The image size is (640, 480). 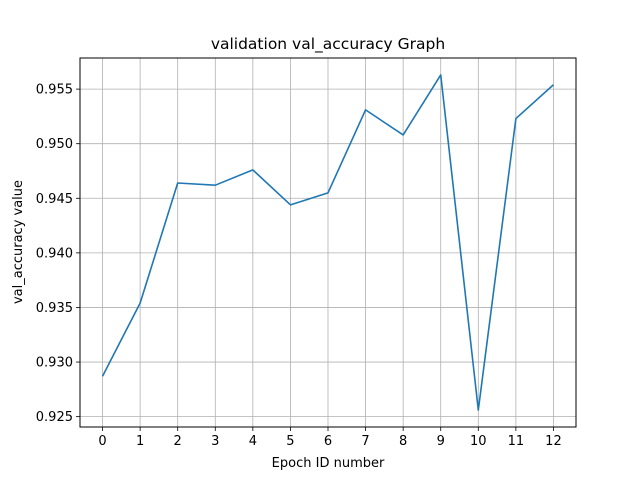 I want to click on y-tick-label: 0.925, so click(x=54, y=417).